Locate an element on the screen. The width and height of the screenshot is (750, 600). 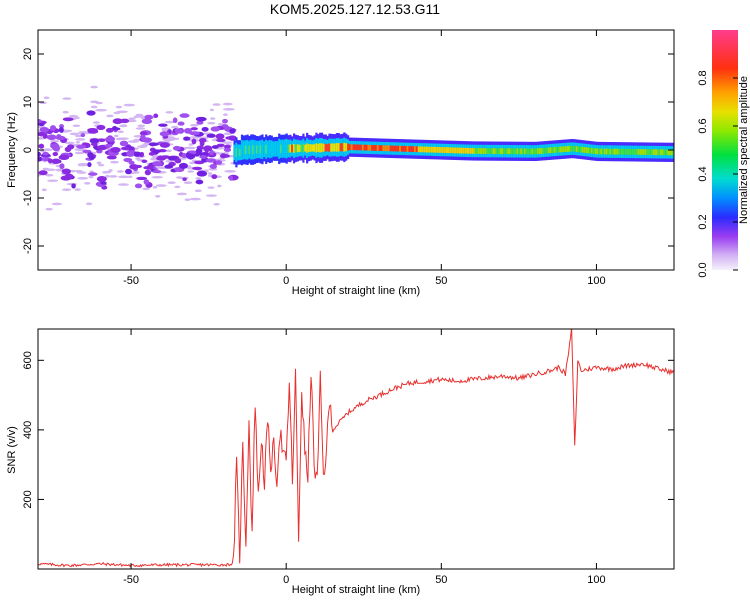
snr-xtick-label: 50 is located at coordinates (441, 580).